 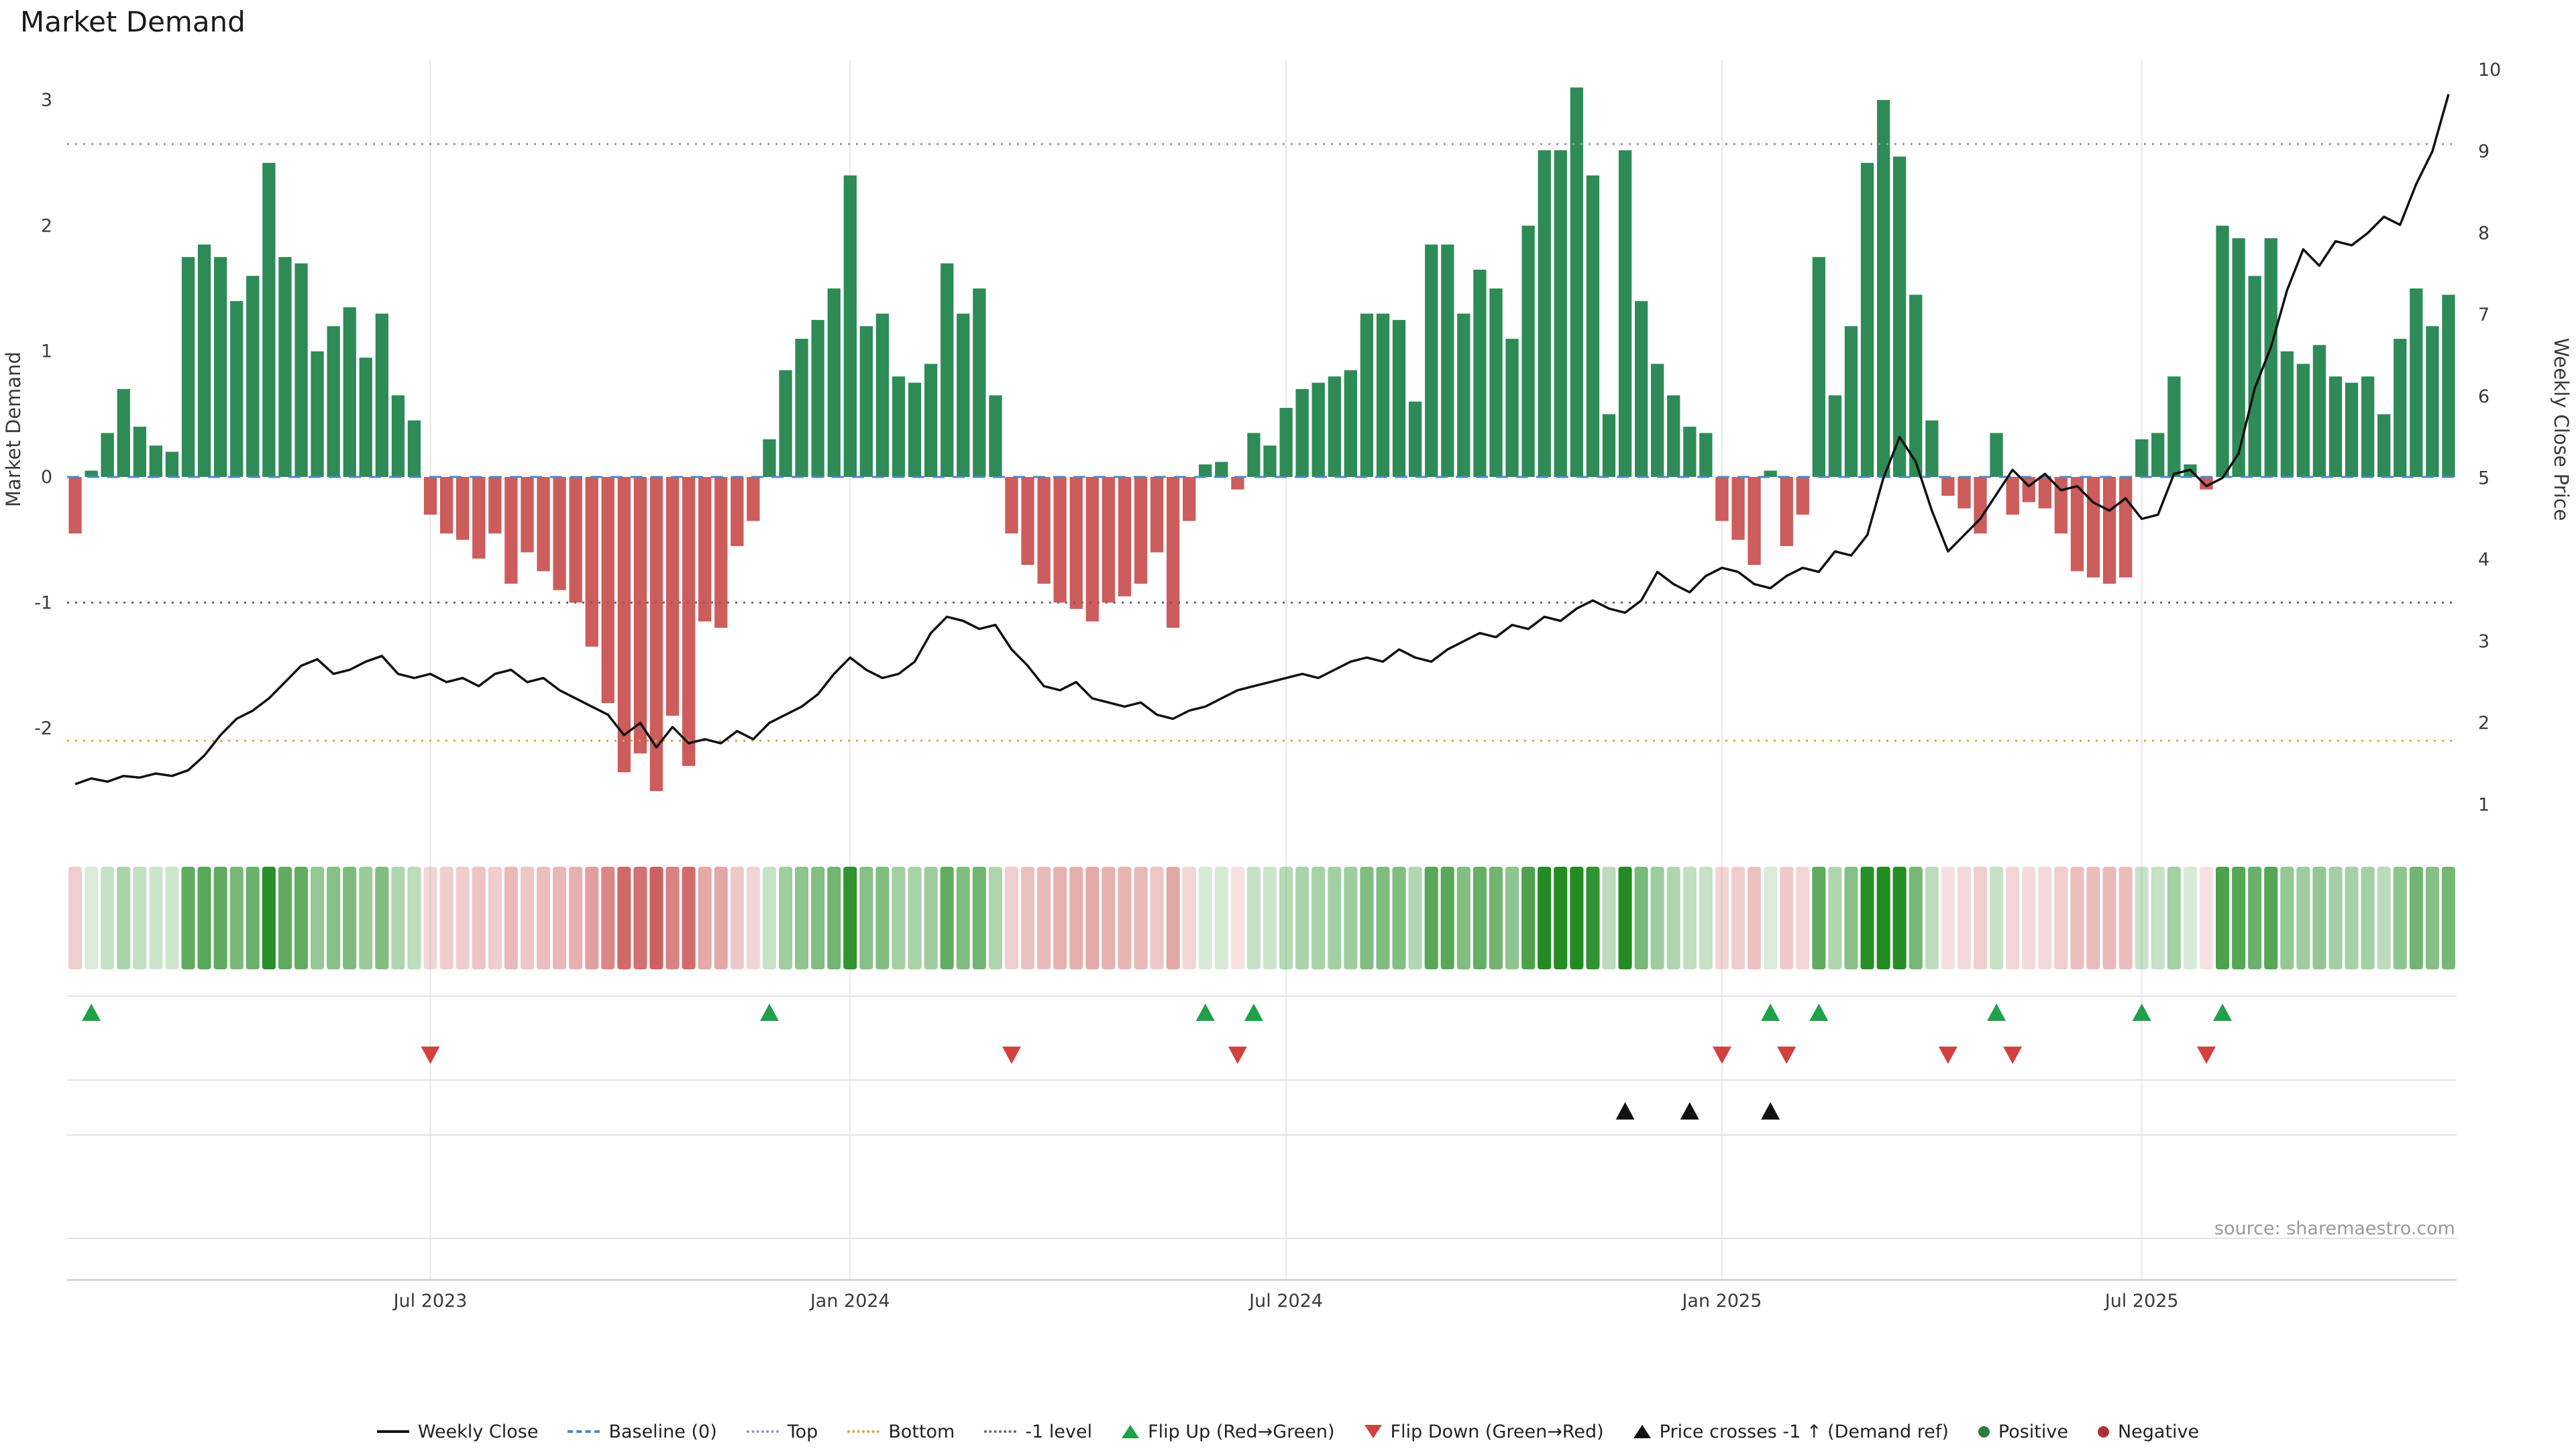 What do you see at coordinates (921, 1431) in the screenshot?
I see `legend-label: Bottom` at bounding box center [921, 1431].